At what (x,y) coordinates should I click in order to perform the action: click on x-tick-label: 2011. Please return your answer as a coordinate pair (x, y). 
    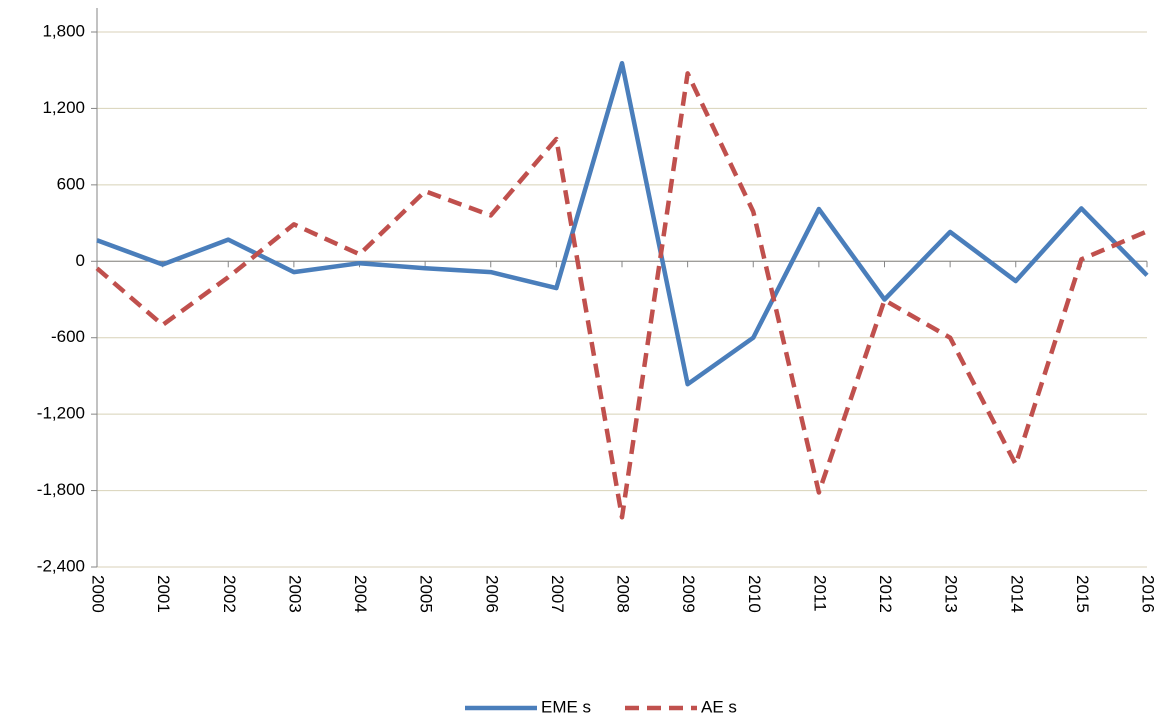
    Looking at the image, I should click on (819, 593).